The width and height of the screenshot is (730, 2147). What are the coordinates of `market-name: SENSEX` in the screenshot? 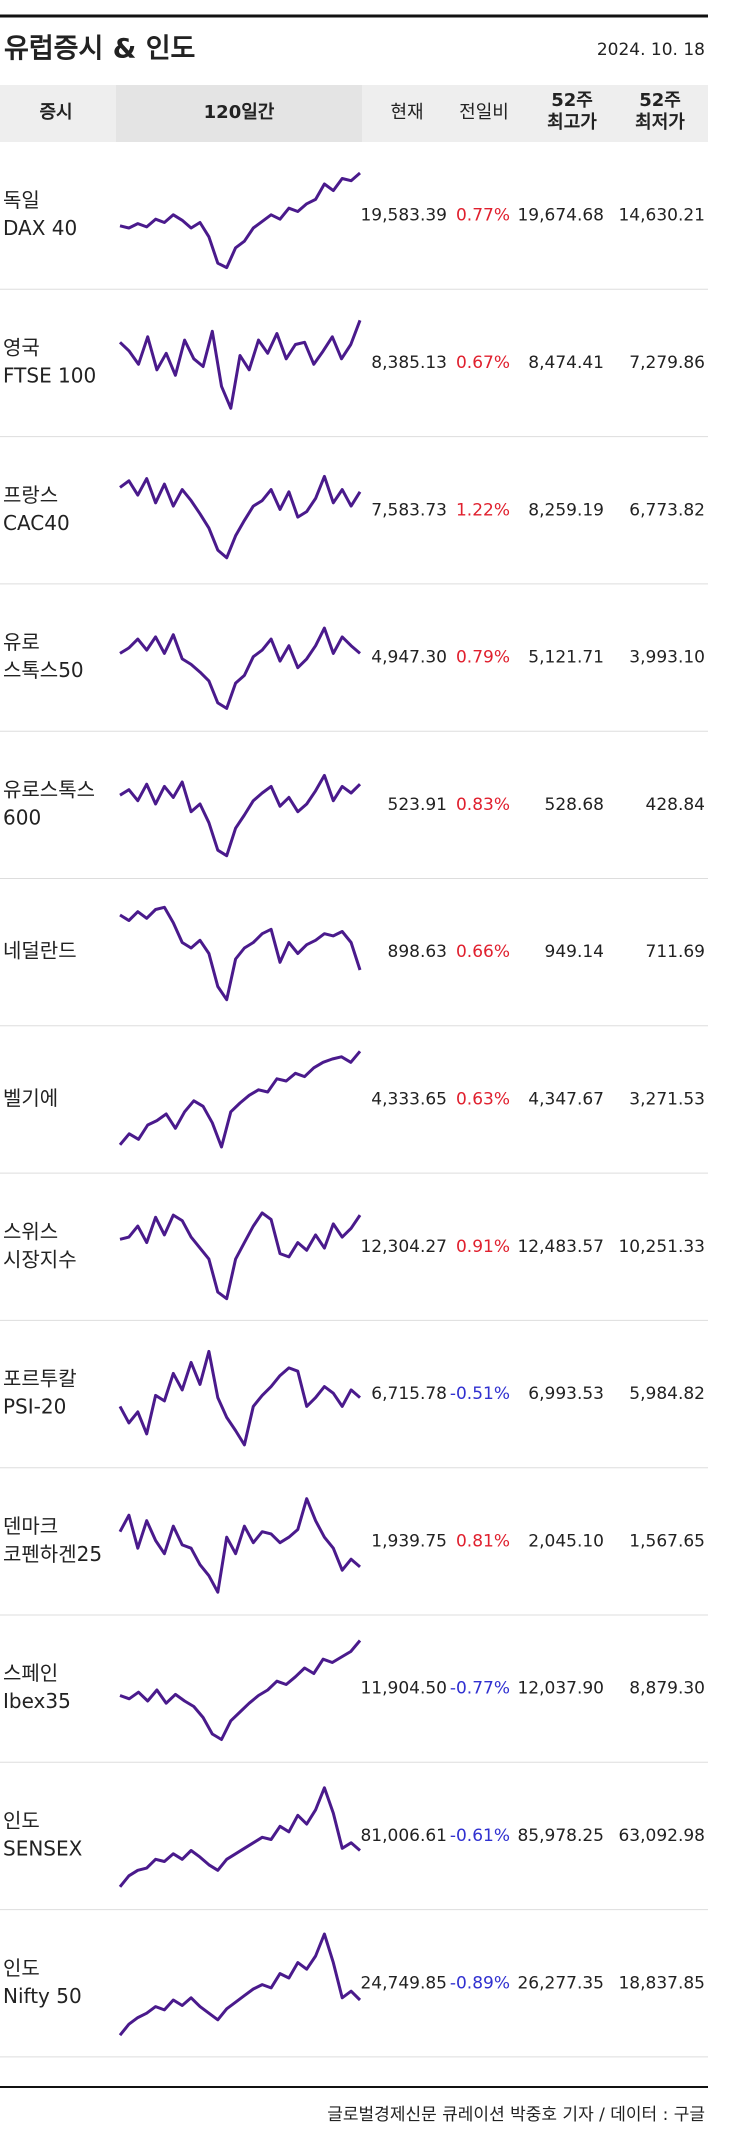 It's located at (43, 1848).